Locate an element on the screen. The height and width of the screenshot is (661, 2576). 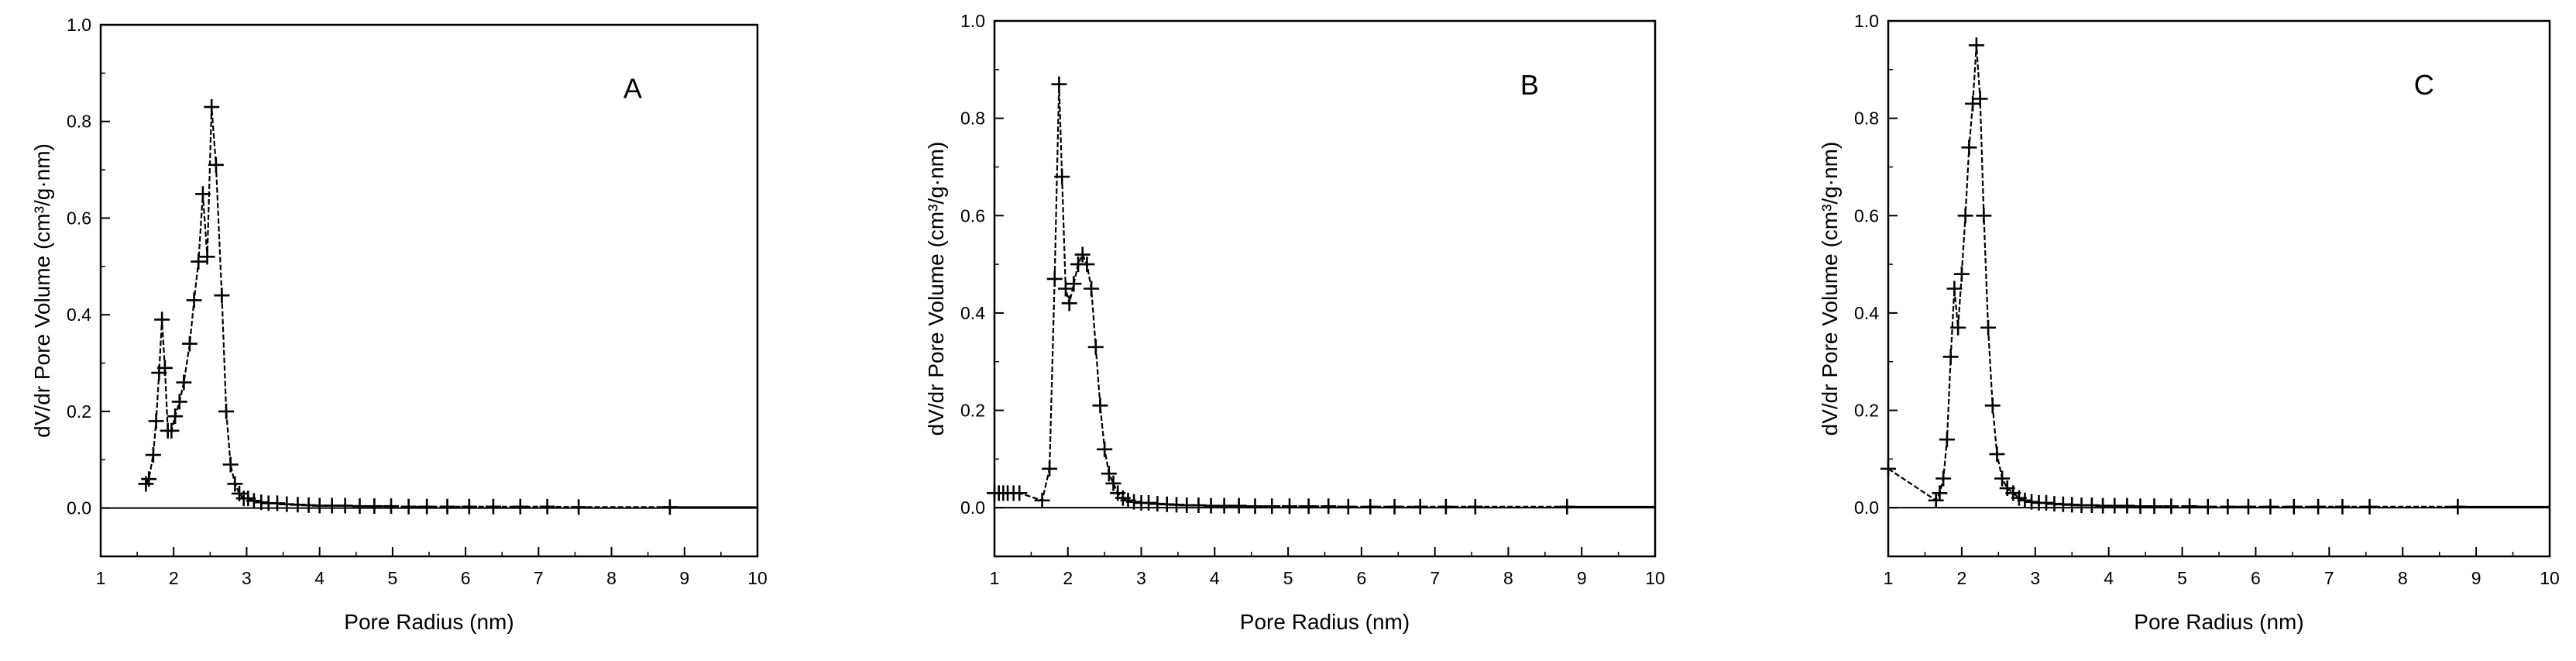
x-tick-label: 9 is located at coordinates (684, 578).